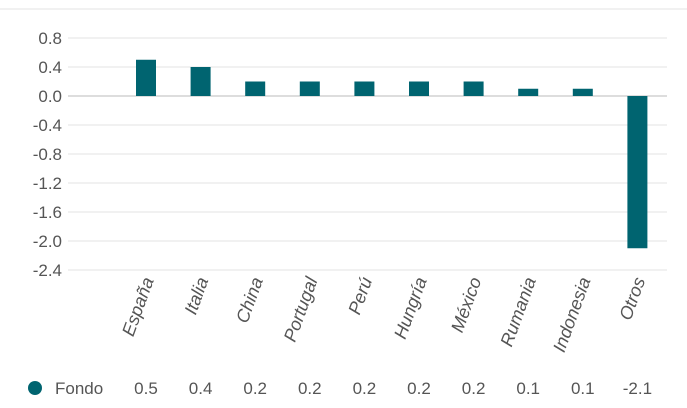  Describe the element at coordinates (200, 81) in the screenshot. I see `bar-italia` at that location.